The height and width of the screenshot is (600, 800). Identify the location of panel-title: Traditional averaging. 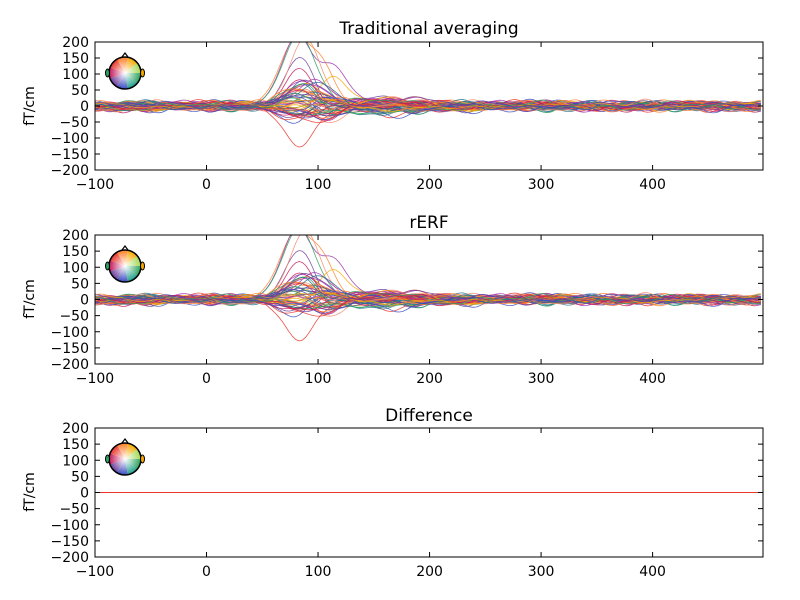
(428, 29).